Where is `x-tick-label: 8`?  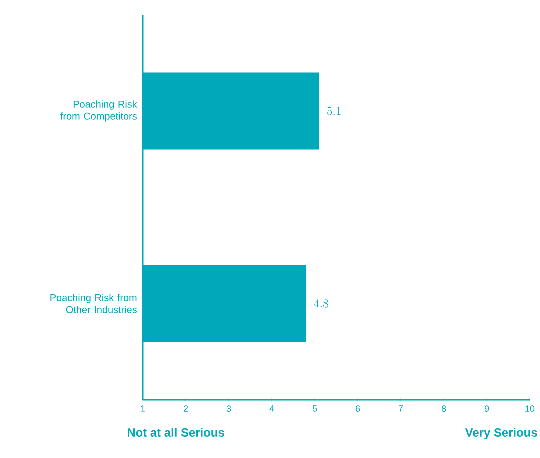 x-tick-label: 8 is located at coordinates (444, 409).